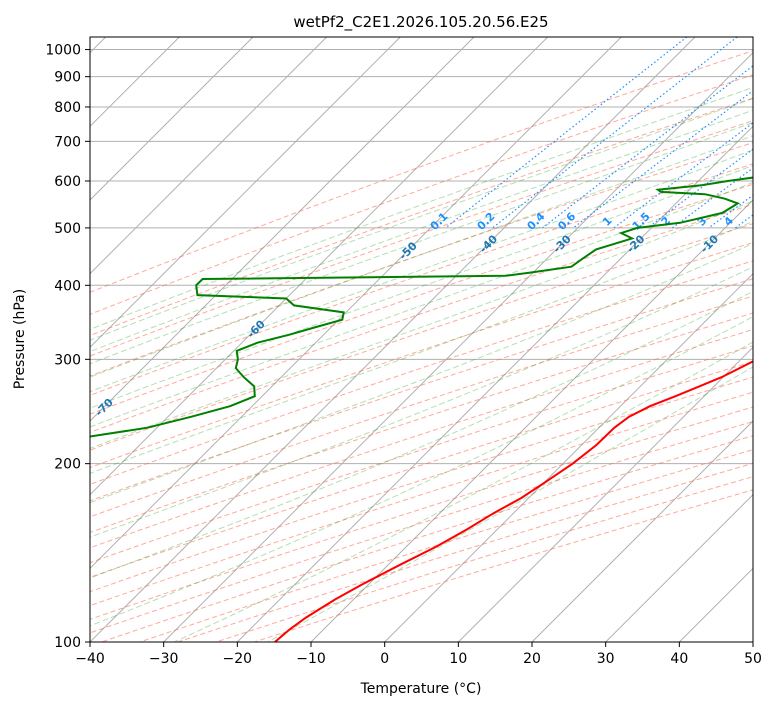 This screenshot has height=708, width=775. I want to click on y-tick-label: 300, so click(67, 360).